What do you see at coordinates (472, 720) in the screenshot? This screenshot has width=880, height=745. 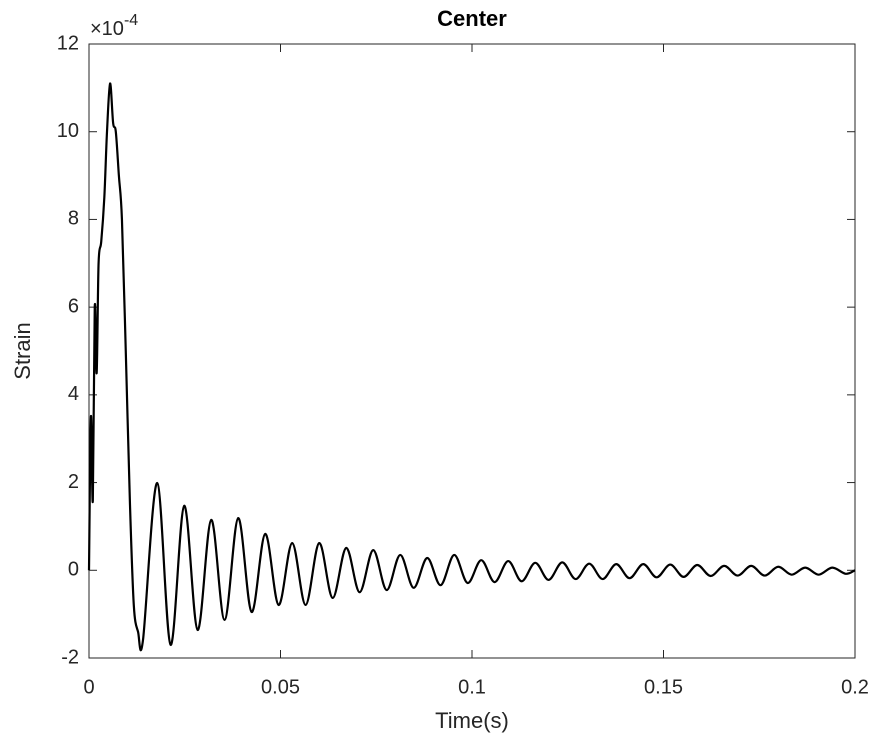 I see `x-axis-label: Time(s)` at bounding box center [472, 720].